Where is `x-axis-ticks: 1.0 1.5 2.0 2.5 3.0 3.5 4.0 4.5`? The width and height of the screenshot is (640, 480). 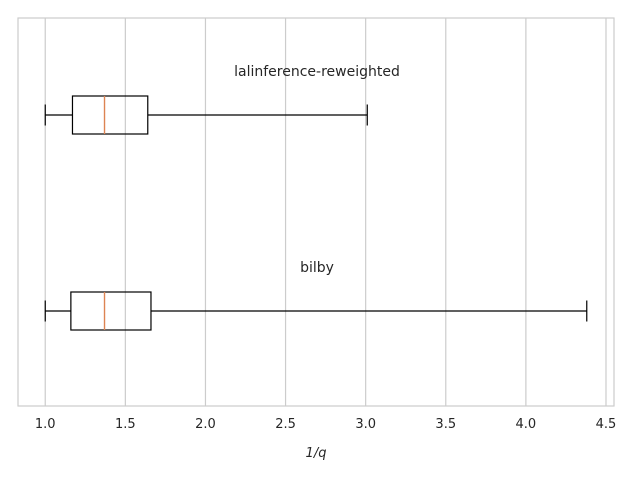
x-axis-ticks: 1.0 1.5 2.0 2.5 3.0 3.5 4.0 4.5 is located at coordinates (325, 424).